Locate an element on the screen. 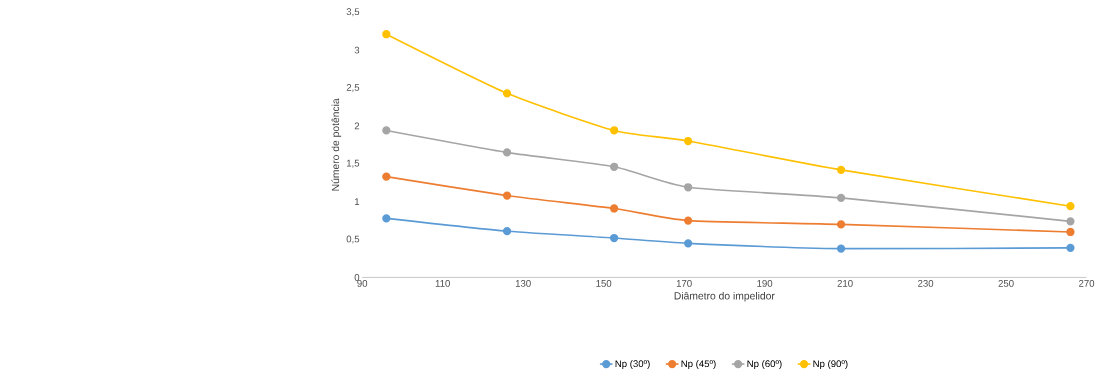 The image size is (1097, 391). y-tick-label: 3,5 is located at coordinates (353, 12).